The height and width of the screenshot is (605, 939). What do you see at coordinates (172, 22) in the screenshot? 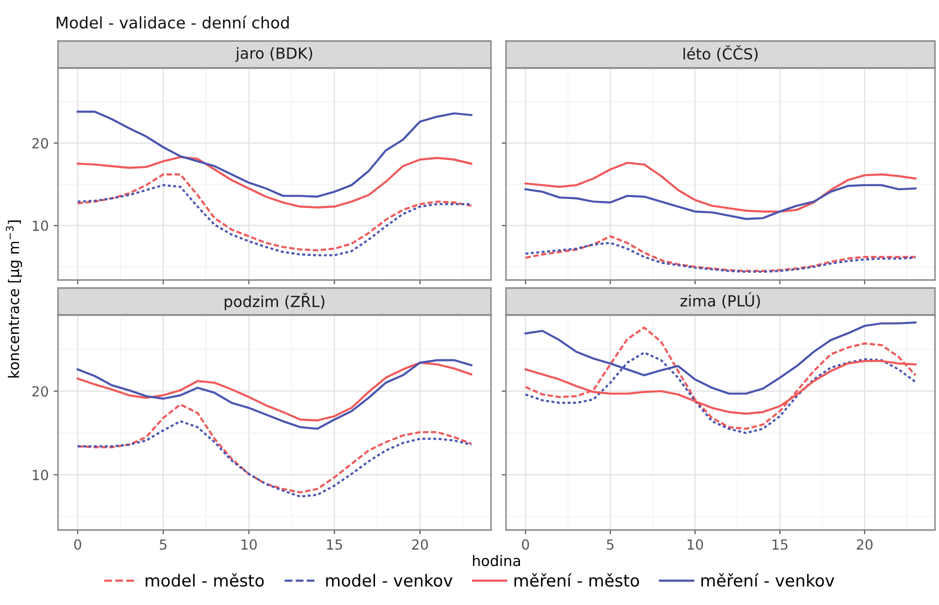
I see `chart-title: Model - validace - denní chod` at bounding box center [172, 22].